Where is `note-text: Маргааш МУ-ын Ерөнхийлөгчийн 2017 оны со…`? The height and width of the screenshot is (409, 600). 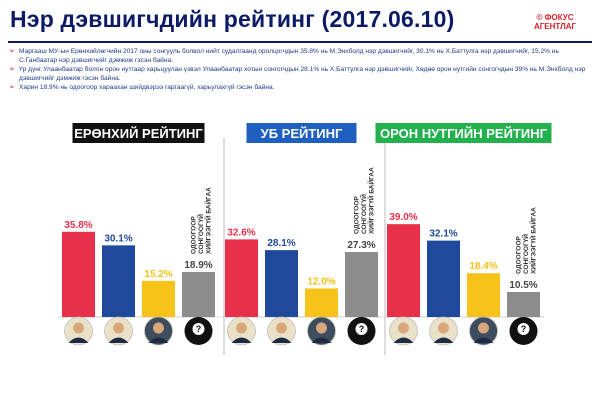
note-text: Маргааш МУ-ын Ерөнхийлөгчийн 2017 оны со… is located at coordinates (289, 56).